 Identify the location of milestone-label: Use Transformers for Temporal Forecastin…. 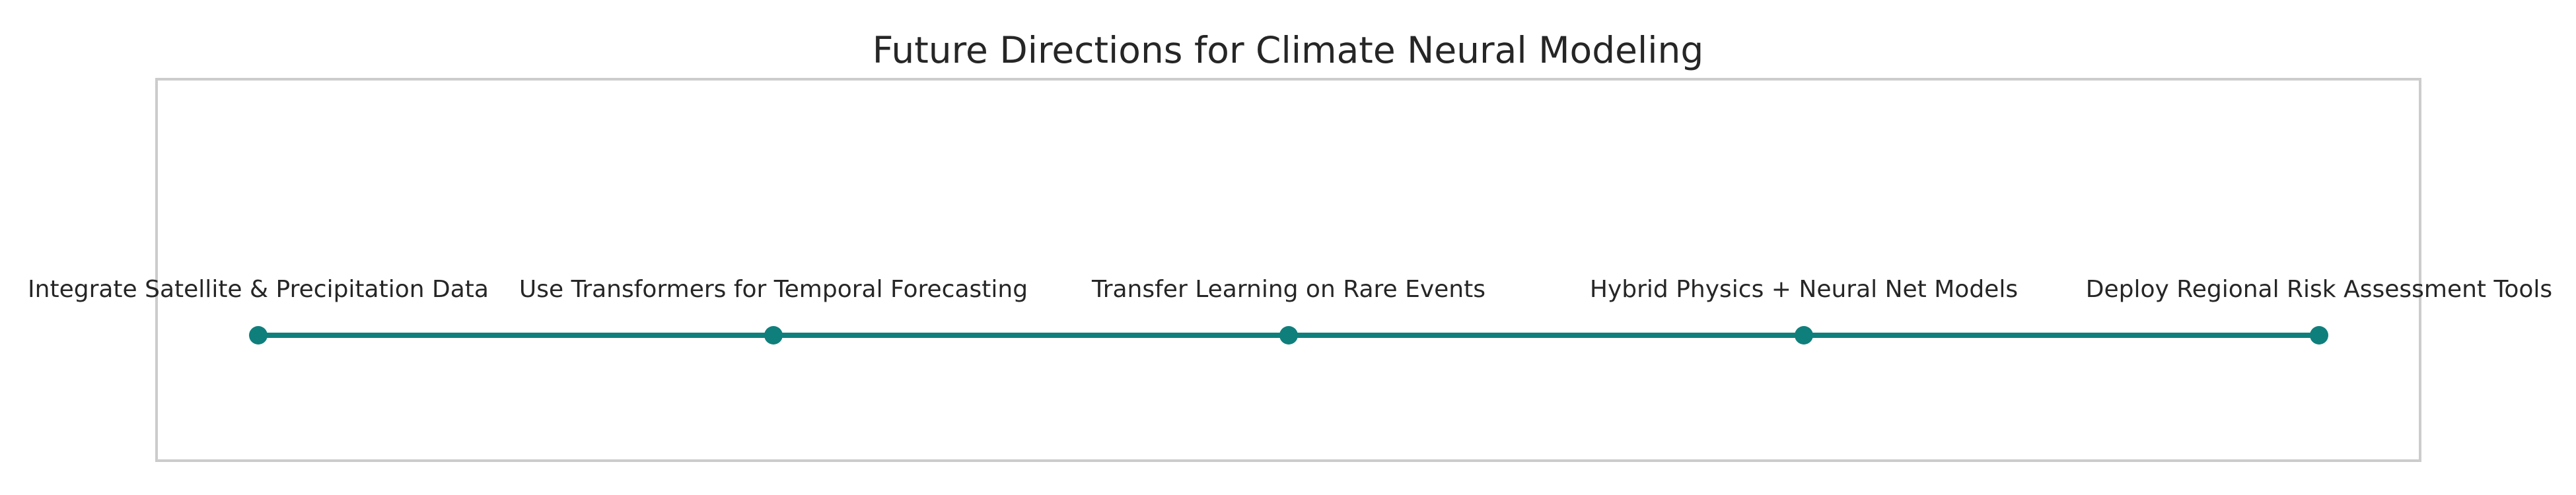
(774, 289).